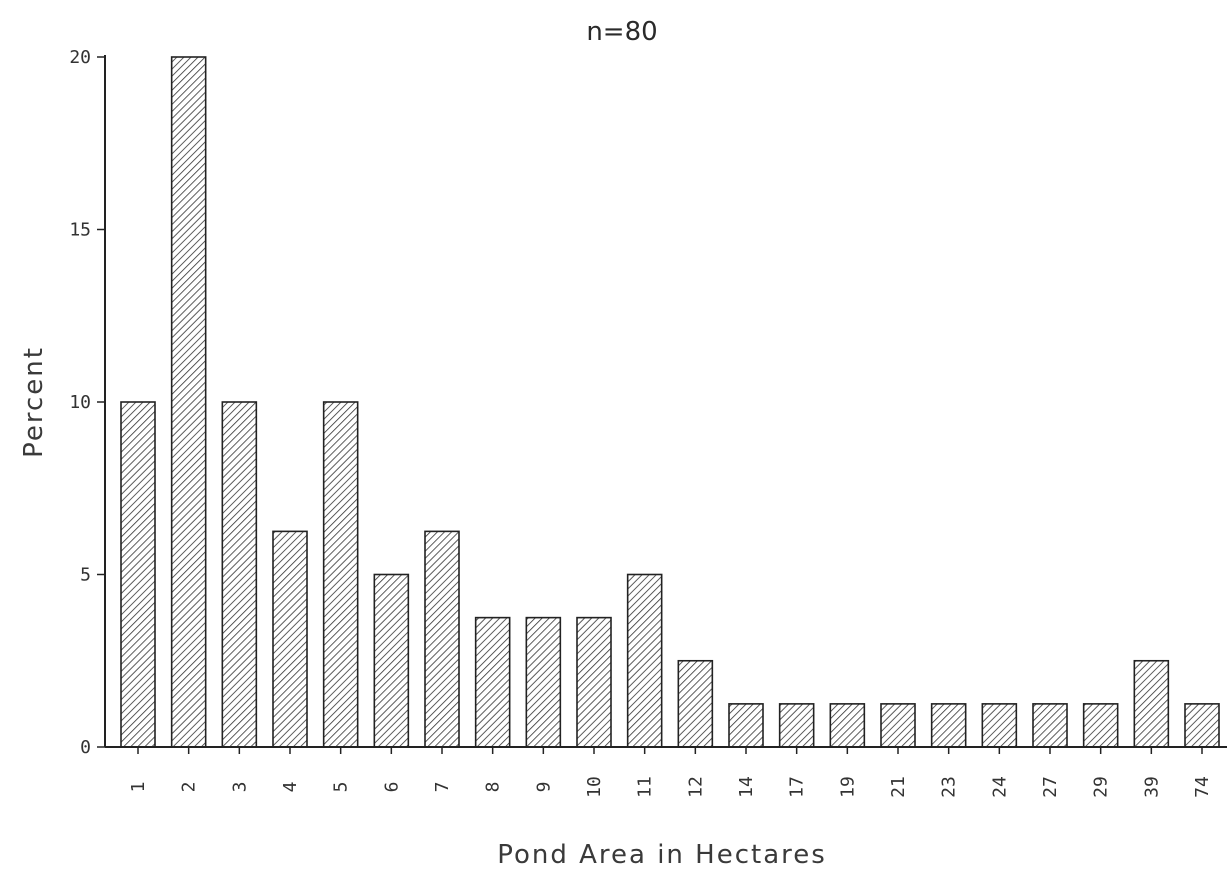 Image resolution: width=1229 pixels, height=872 pixels. Describe the element at coordinates (1101, 787) in the screenshot. I see `x-tick-label: 29` at that location.